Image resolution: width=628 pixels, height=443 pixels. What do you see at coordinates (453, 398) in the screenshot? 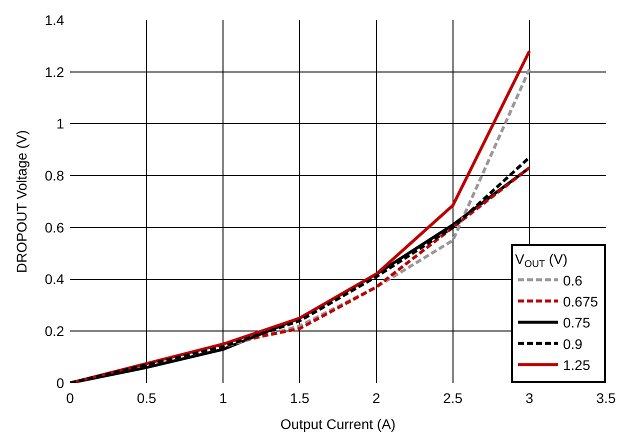
I see `x-tick-label: 2.5` at bounding box center [453, 398].